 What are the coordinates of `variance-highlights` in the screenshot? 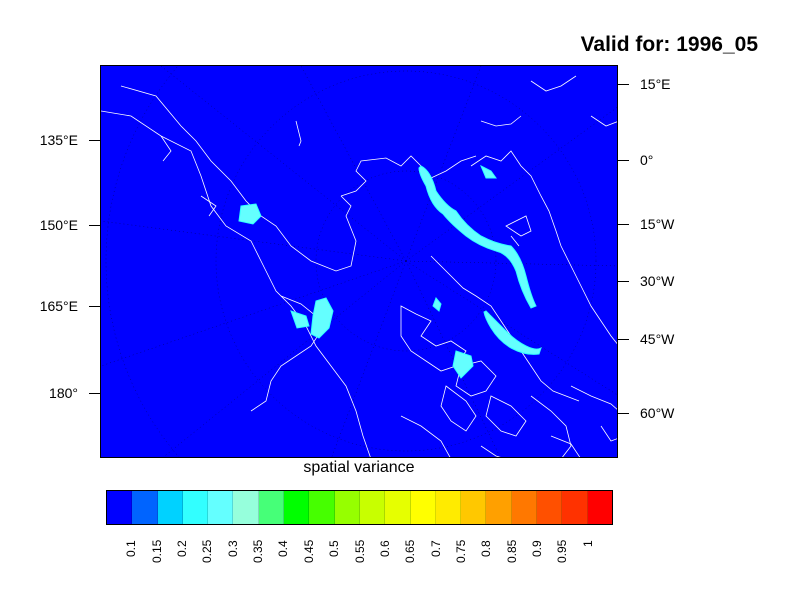 It's located at (390, 271).